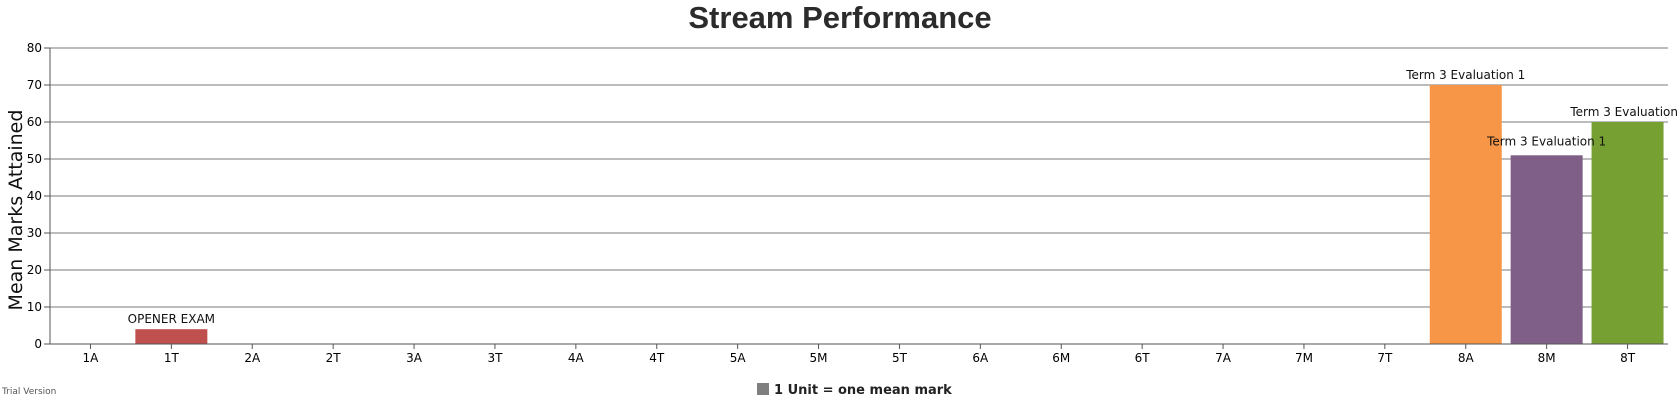 The image size is (1680, 400). What do you see at coordinates (1061, 358) in the screenshot?
I see `x-tick-label: 6M` at bounding box center [1061, 358].